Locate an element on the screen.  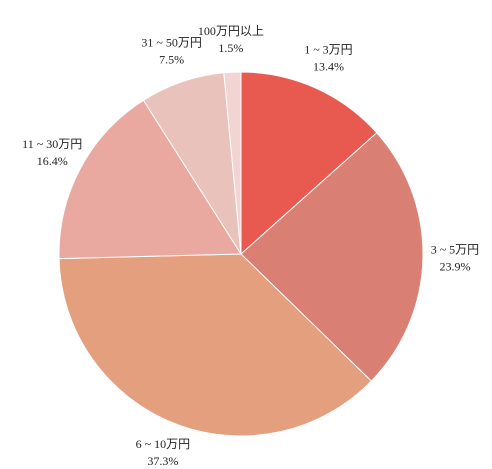
slice-label: 11 ~ 30万円 is located at coordinates (52, 144).